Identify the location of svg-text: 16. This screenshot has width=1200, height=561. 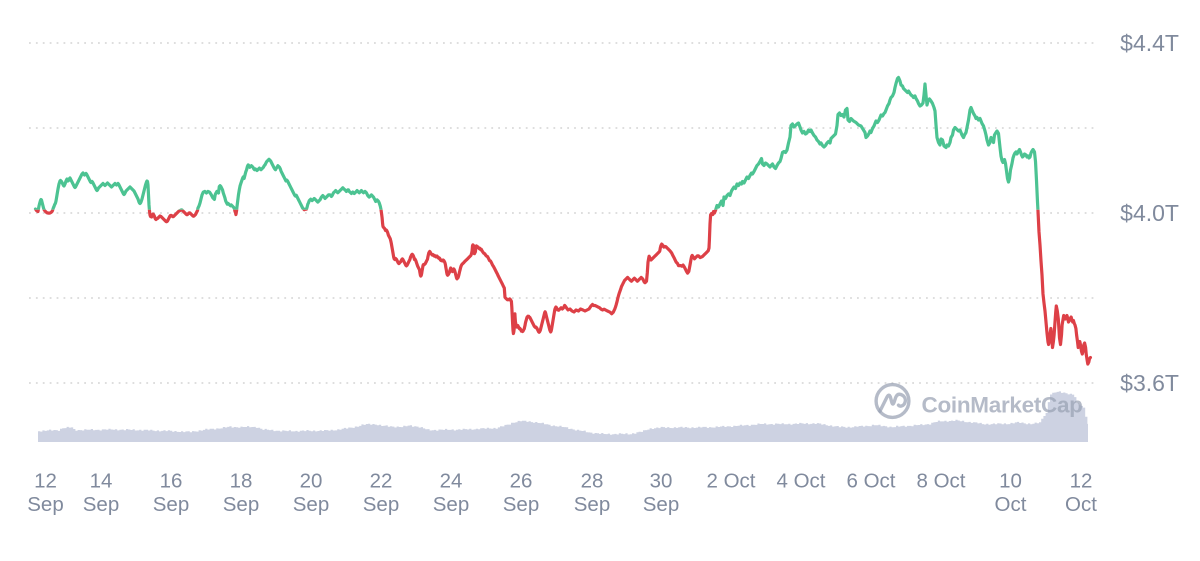
(171, 481).